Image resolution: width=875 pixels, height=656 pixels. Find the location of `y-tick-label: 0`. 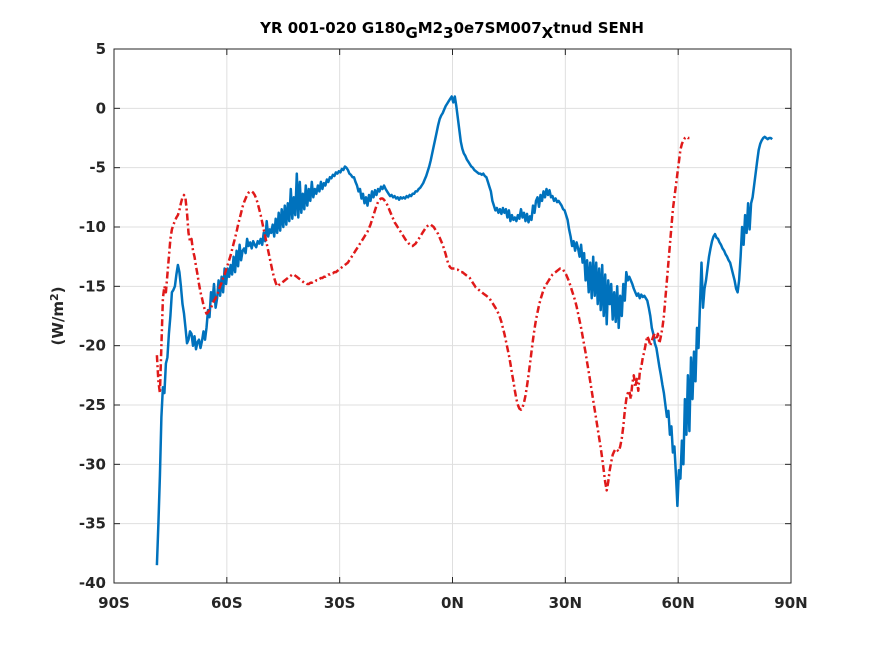

y-tick-label: 0 is located at coordinates (101, 108).